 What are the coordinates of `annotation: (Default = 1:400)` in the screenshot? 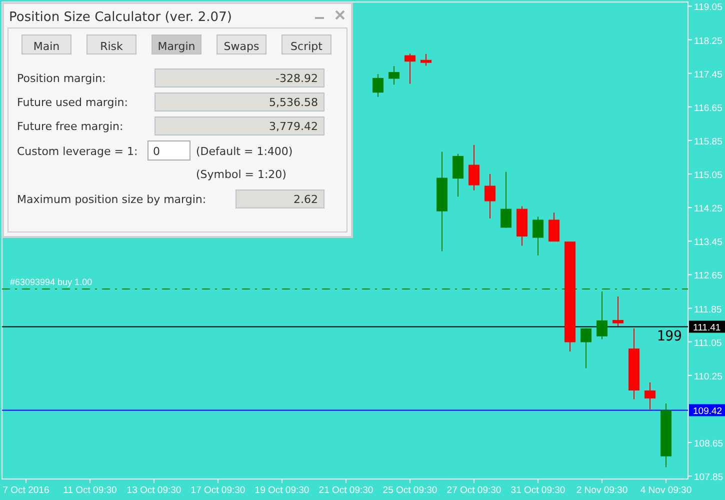 It's located at (244, 151).